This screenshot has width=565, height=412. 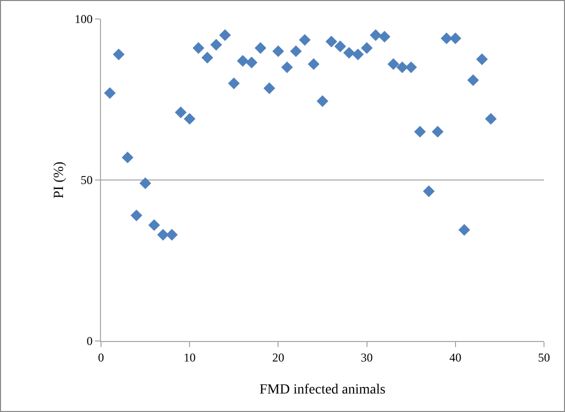 I want to click on x-tick-label: 40, so click(x=455, y=357).